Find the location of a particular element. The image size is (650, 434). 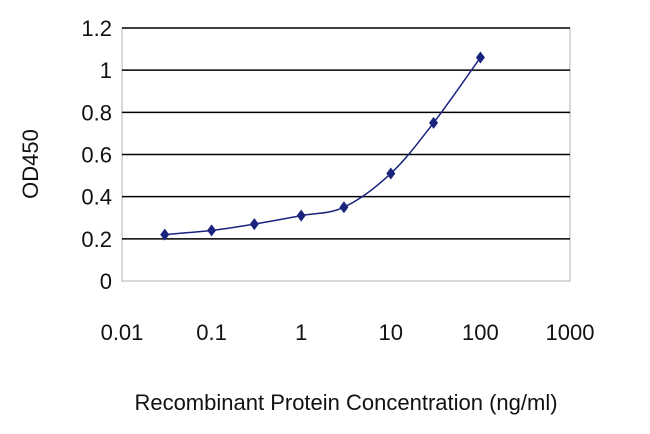

y-tick-labels: 0 0.2 0.4 0.6 0.8 1 1.2 is located at coordinates (96, 155).